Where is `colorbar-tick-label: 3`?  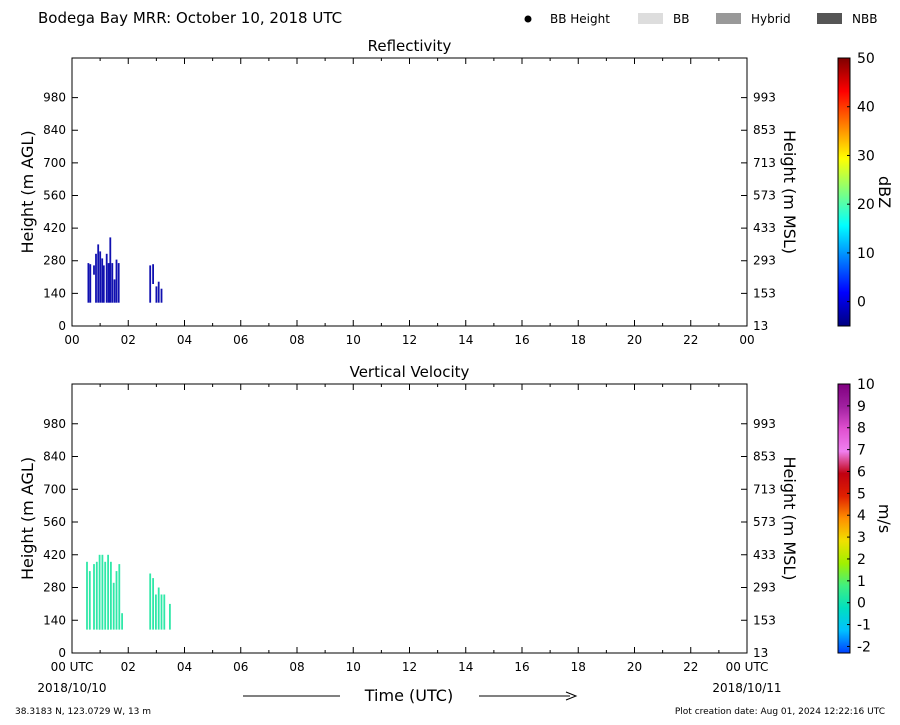 colorbar-tick-label: 3 is located at coordinates (861, 538).